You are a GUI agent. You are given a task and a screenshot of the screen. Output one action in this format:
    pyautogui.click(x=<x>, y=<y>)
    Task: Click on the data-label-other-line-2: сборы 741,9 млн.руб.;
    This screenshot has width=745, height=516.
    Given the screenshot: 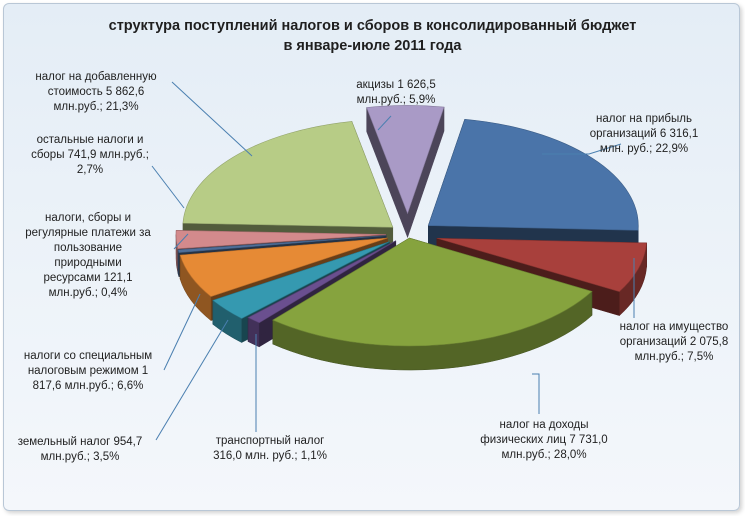 What is the action you would take?
    pyautogui.click(x=90, y=155)
    